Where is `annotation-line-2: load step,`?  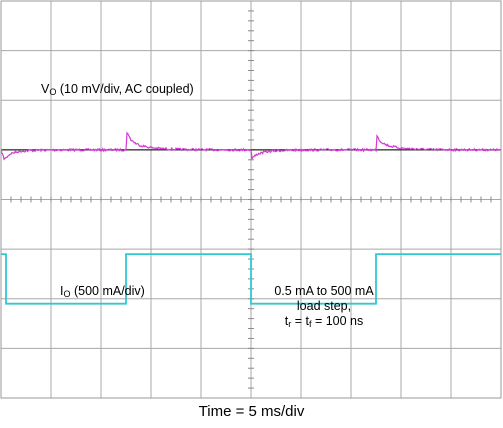 annotation-line-2: load step, is located at coordinates (324, 306).